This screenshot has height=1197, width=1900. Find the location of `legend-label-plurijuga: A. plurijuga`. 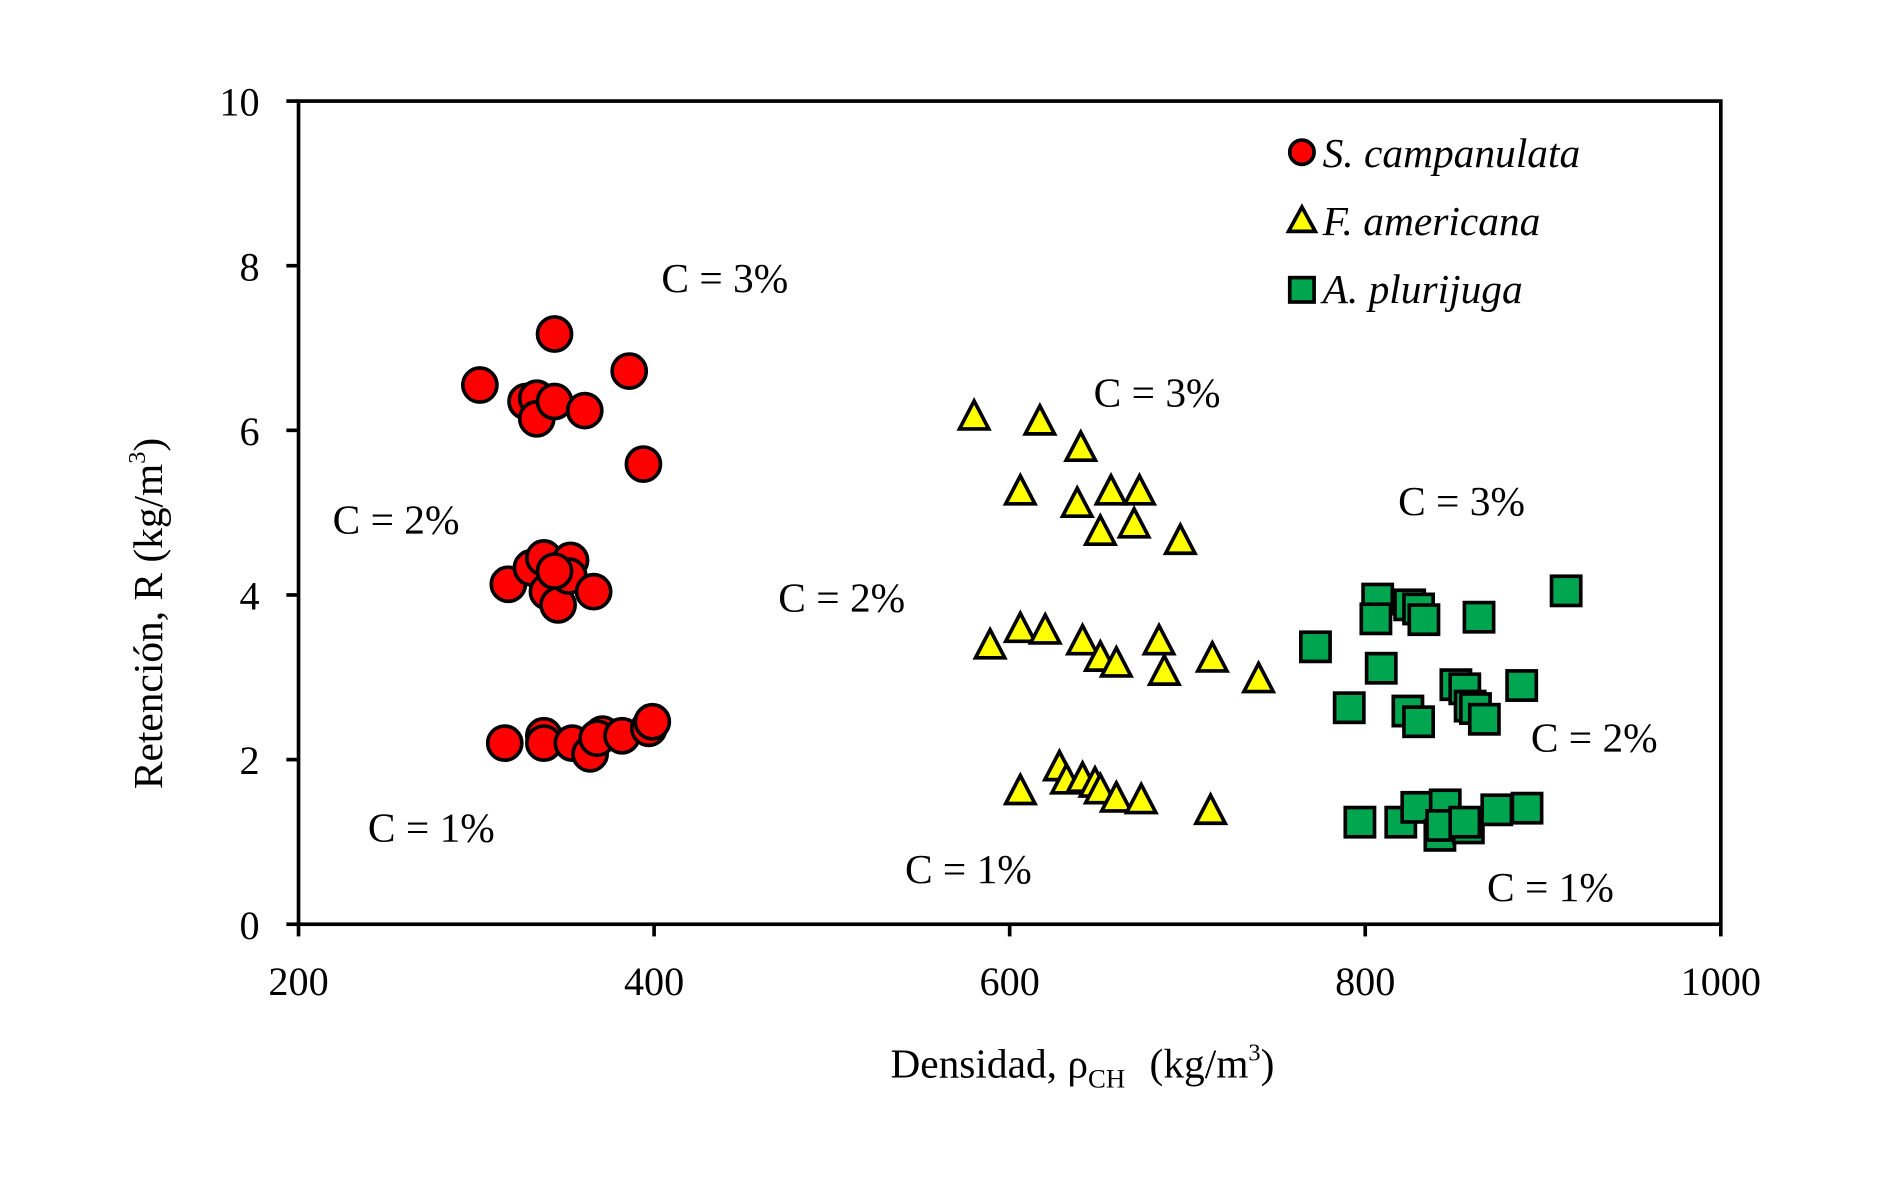

legend-label-plurijuga: A. plurijuga is located at coordinates (1421, 289).